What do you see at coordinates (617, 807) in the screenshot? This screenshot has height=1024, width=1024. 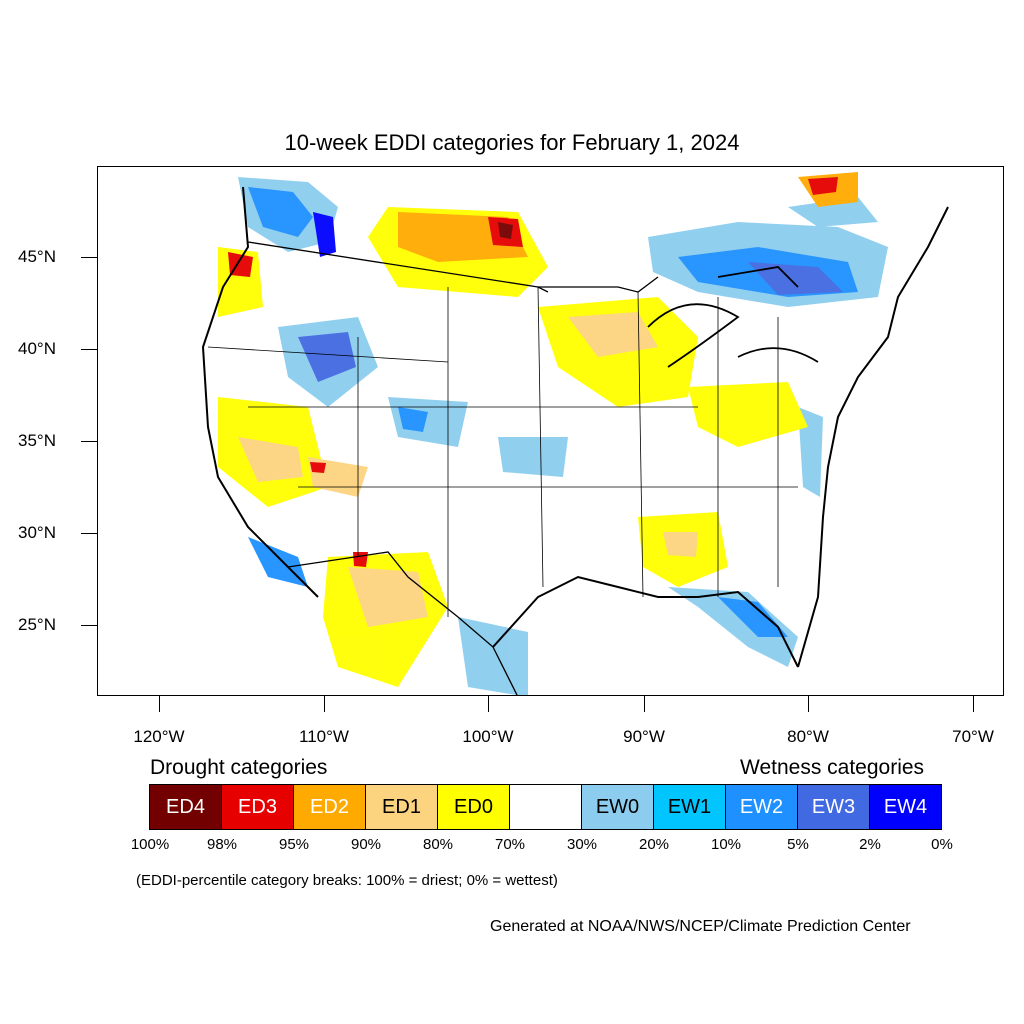 I see `legend-box-ew0: EW0` at bounding box center [617, 807].